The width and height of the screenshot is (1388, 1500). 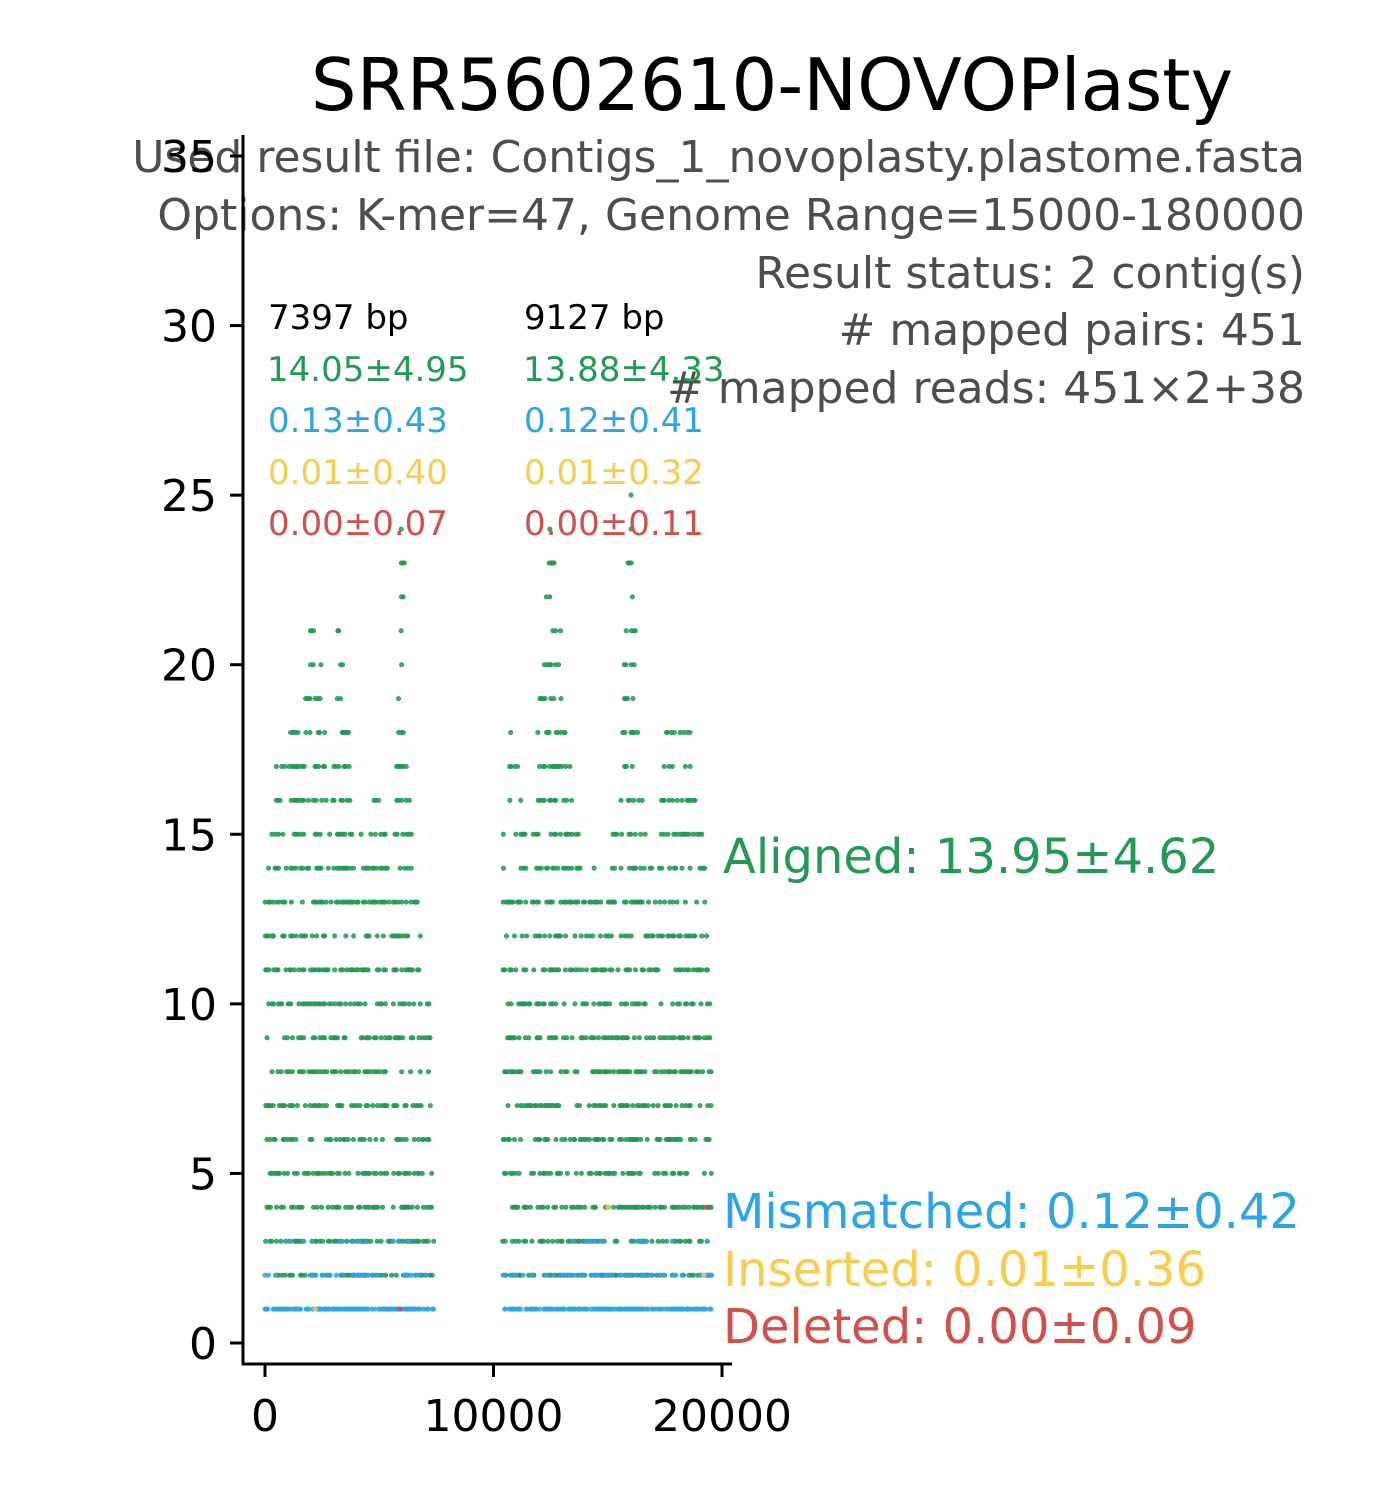 What do you see at coordinates (189, 327) in the screenshot?
I see `y-tick-label: 30` at bounding box center [189, 327].